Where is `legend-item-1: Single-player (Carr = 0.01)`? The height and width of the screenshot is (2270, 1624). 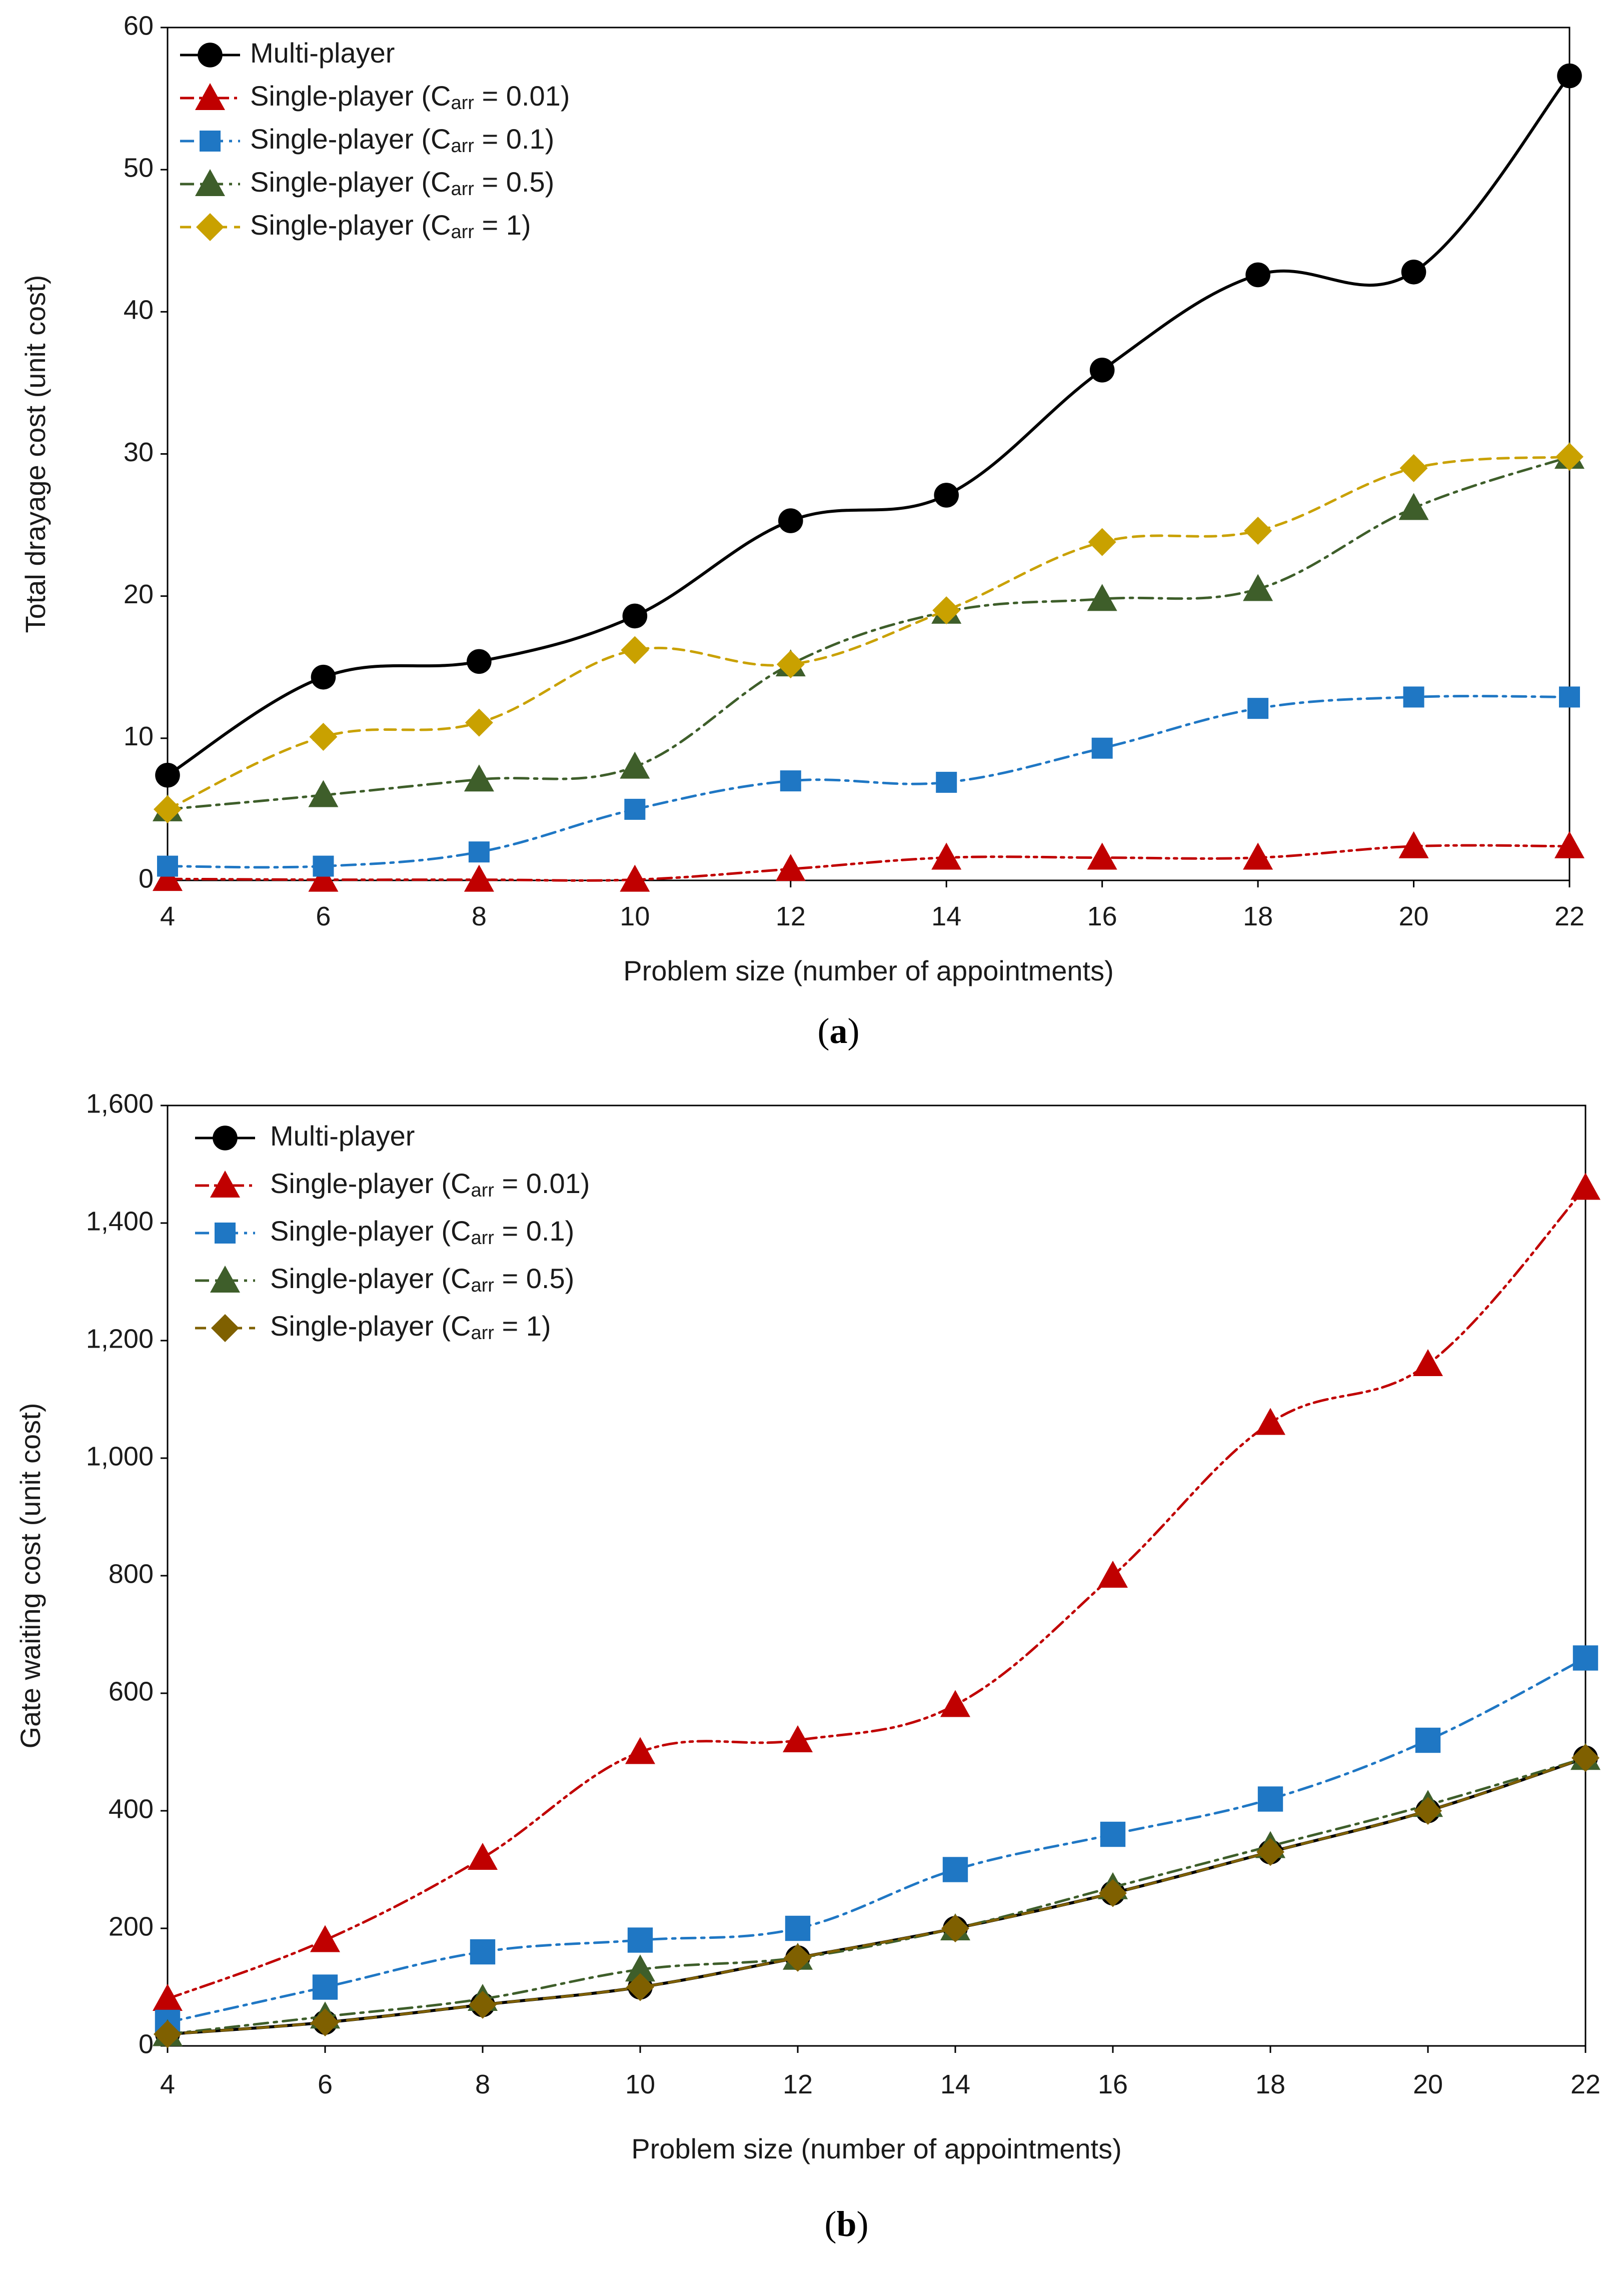
legend-item-1: Single-player (Carr = 0.01) is located at coordinates (392, 1184).